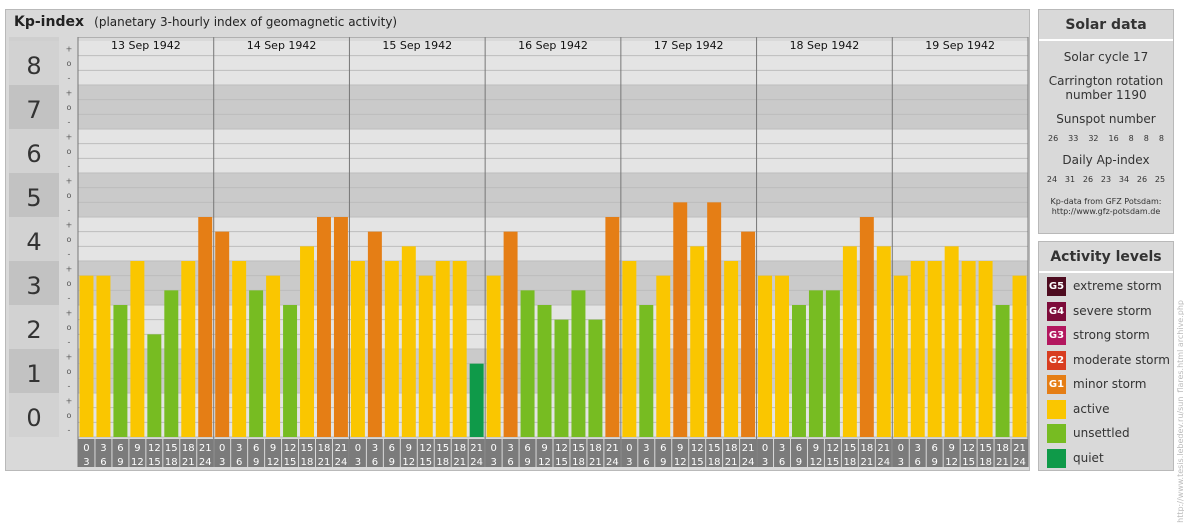 Image resolution: width=1184 pixels, height=523 pixels. What do you see at coordinates (33, 374) in the screenshot?
I see `y-tick-label: 1` at bounding box center [33, 374].